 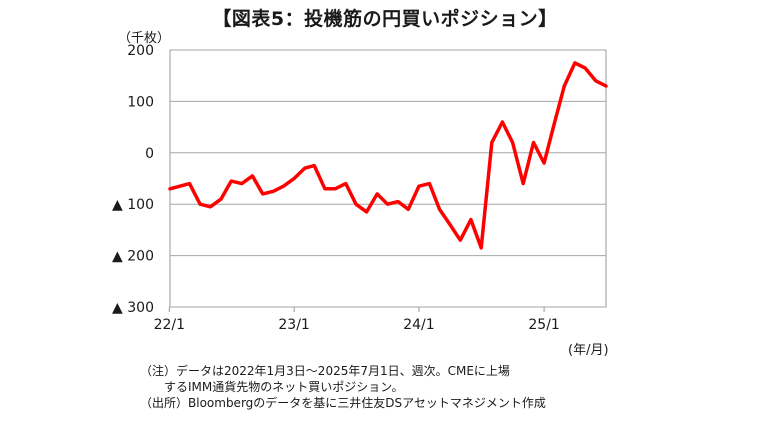 I want to click on y-tick-label: 100, so click(x=140, y=102).